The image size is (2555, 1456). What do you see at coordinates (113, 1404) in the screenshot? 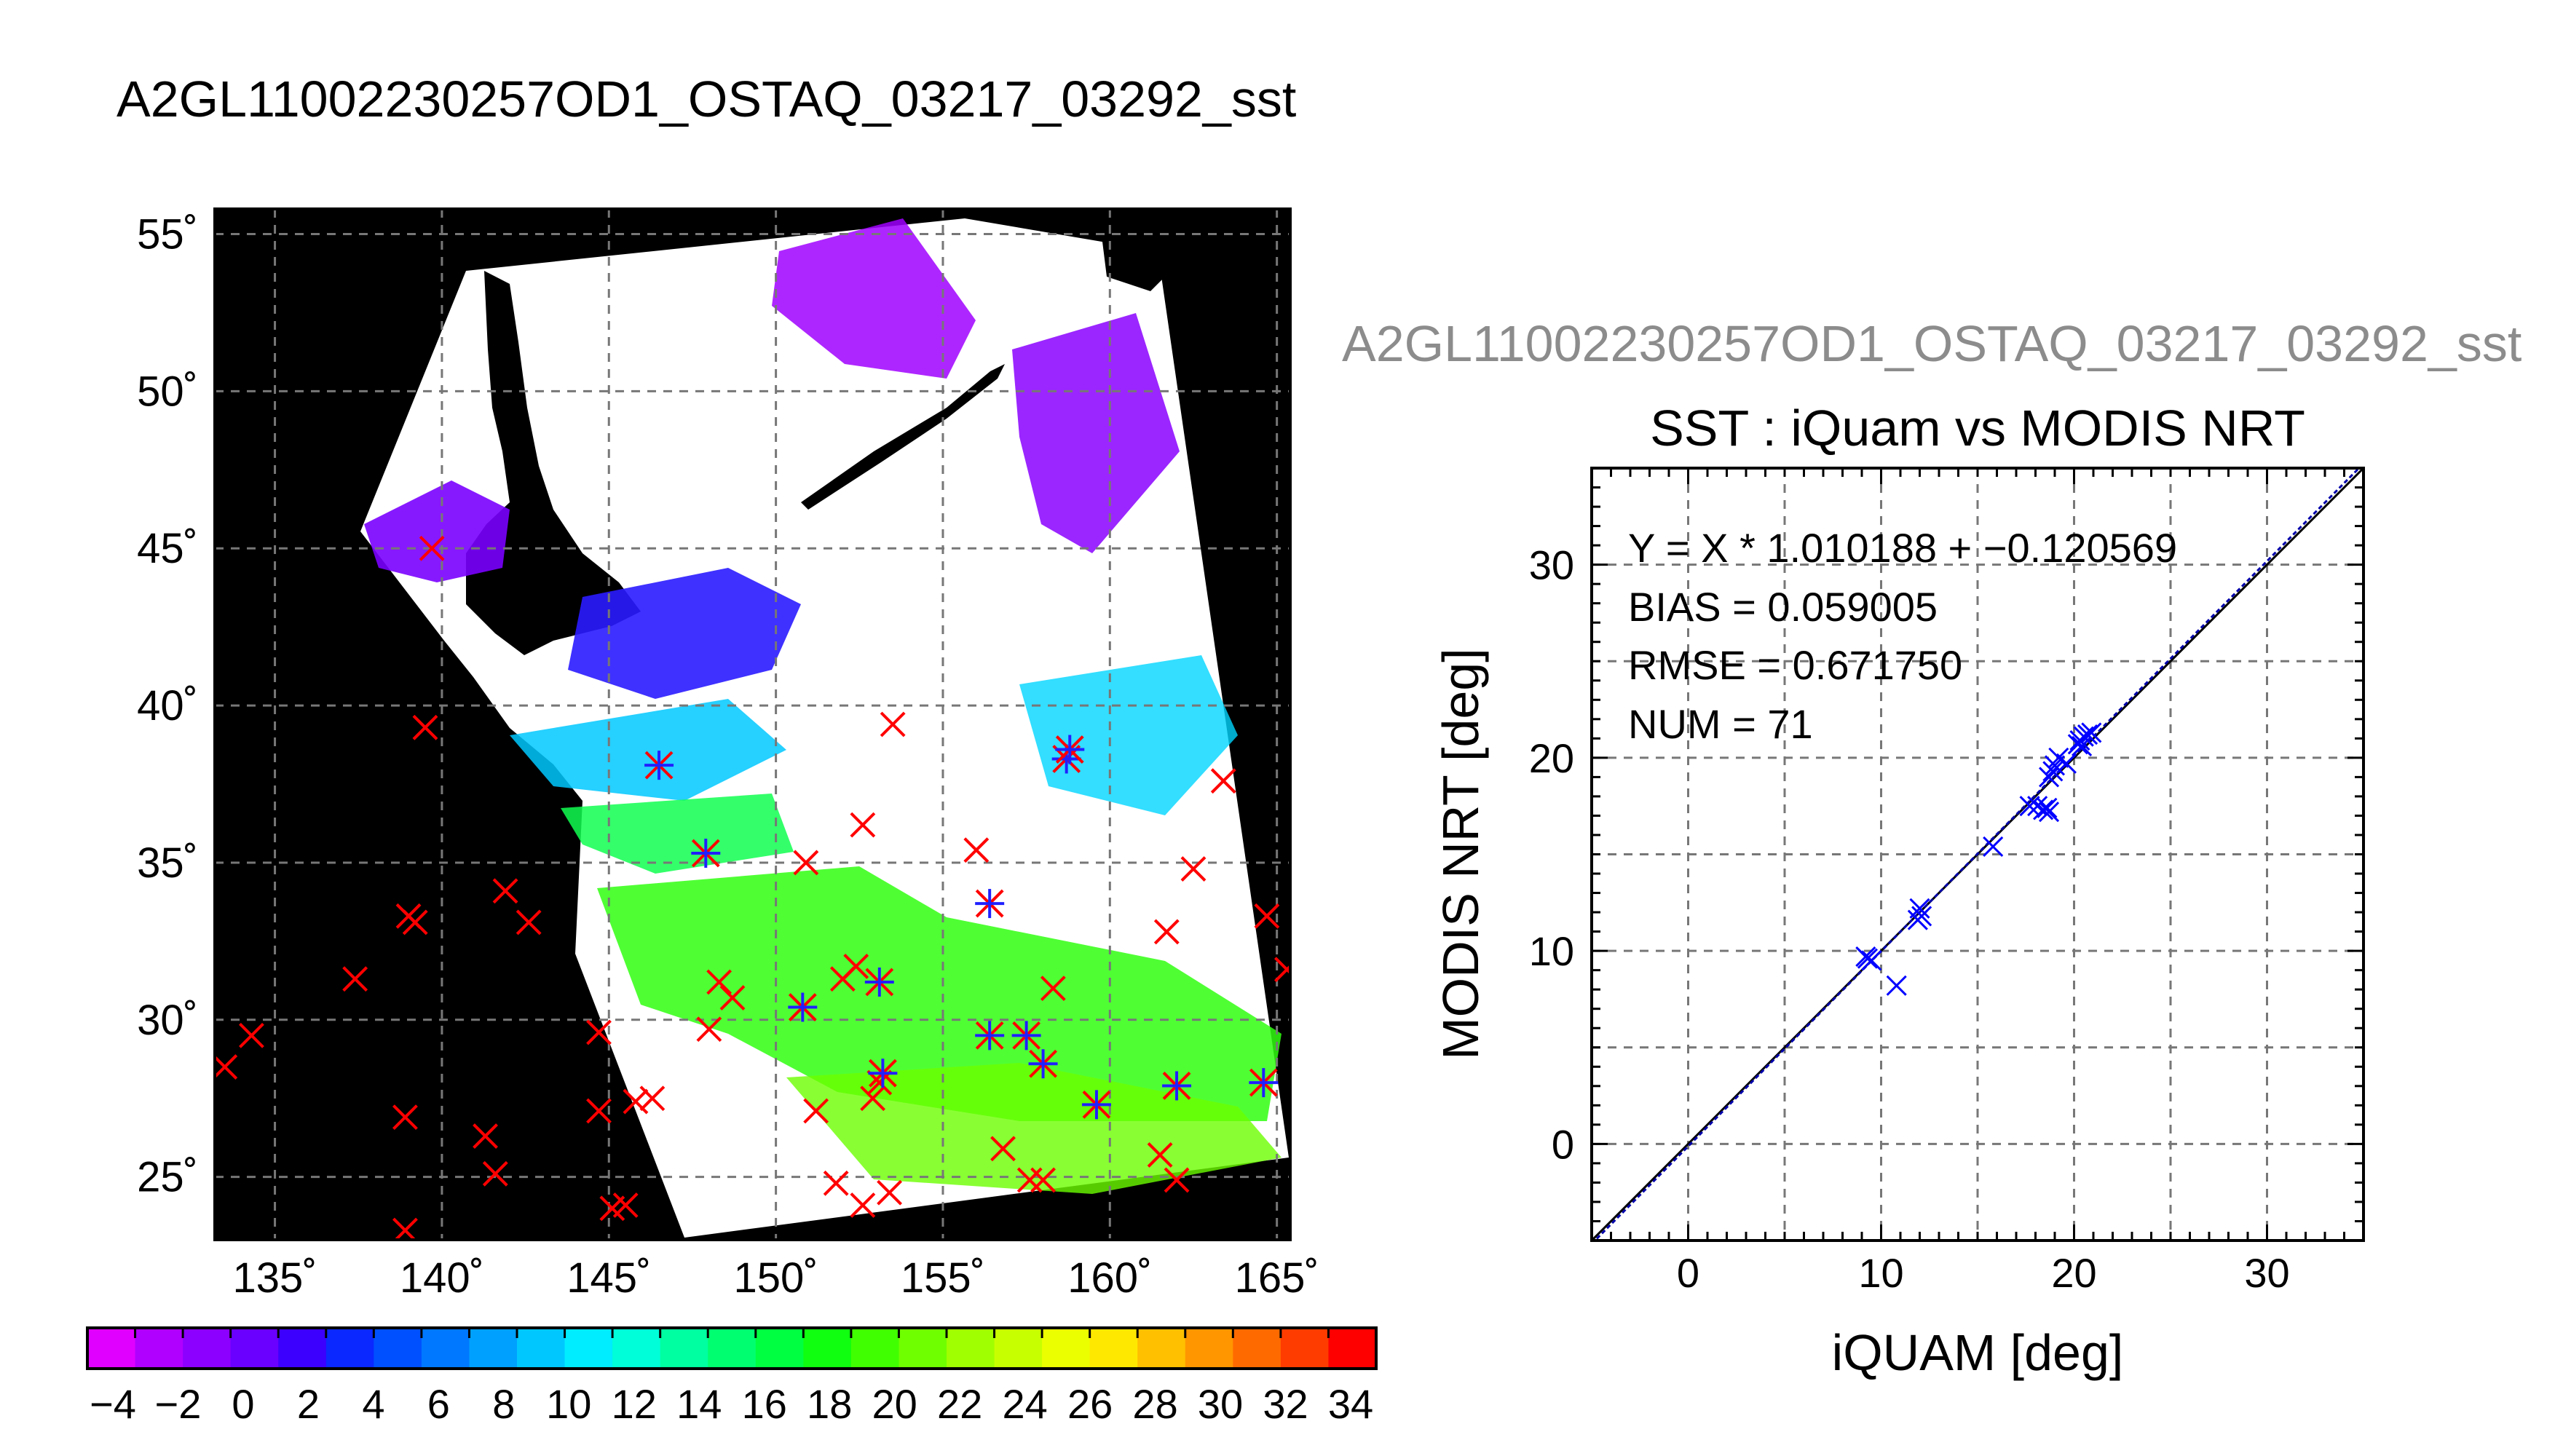
I see `colorbar-tick-label: −4` at bounding box center [113, 1404].